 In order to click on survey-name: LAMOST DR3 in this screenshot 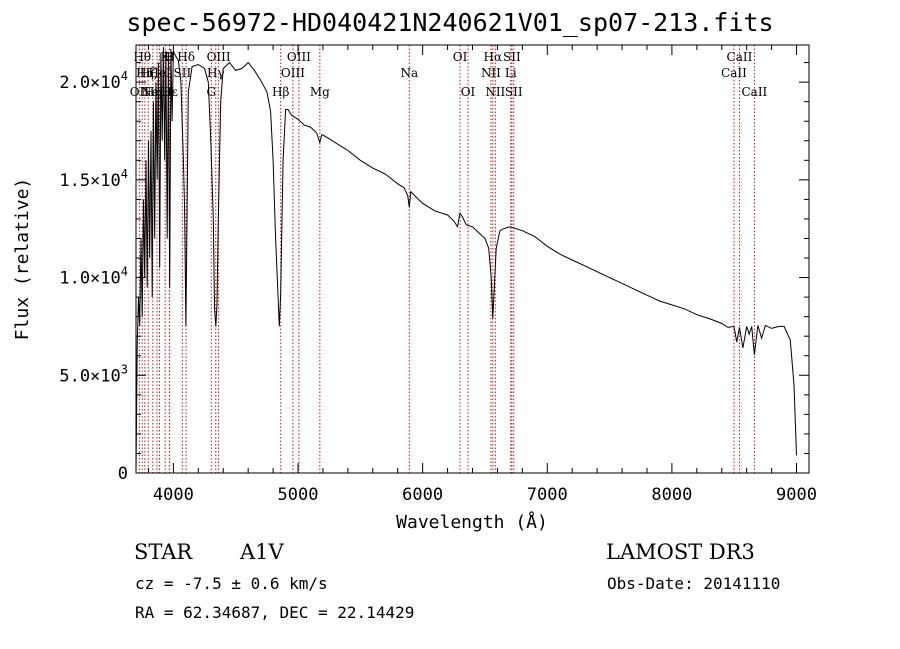, I will do `click(680, 552)`.